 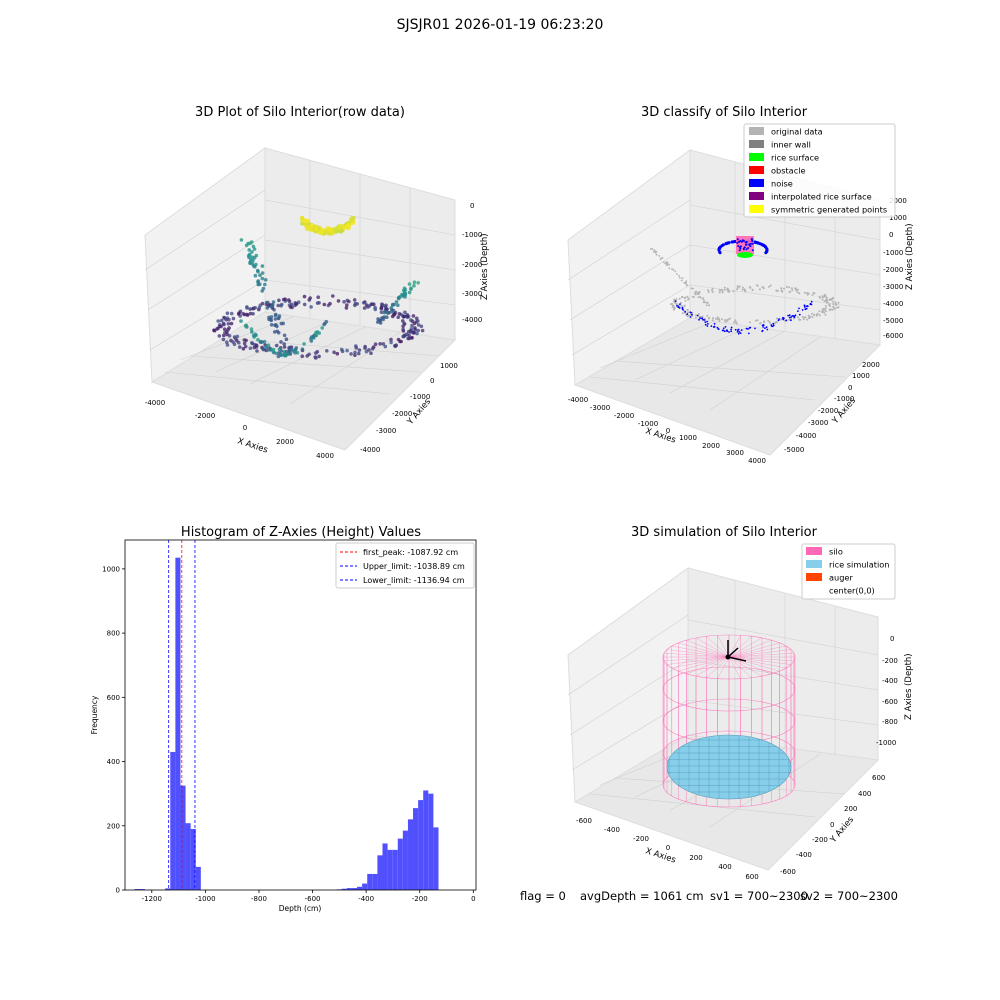 What do you see at coordinates (842, 830) in the screenshot?
I see `y-axis-label: Y Axies` at bounding box center [842, 830].